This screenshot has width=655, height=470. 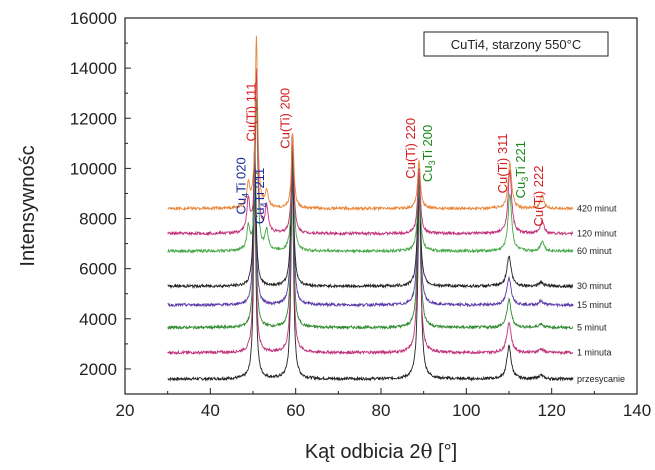 What do you see at coordinates (259, 185) in the screenshot?
I see `peak-label-part: Ti 211` at bounding box center [259, 185].